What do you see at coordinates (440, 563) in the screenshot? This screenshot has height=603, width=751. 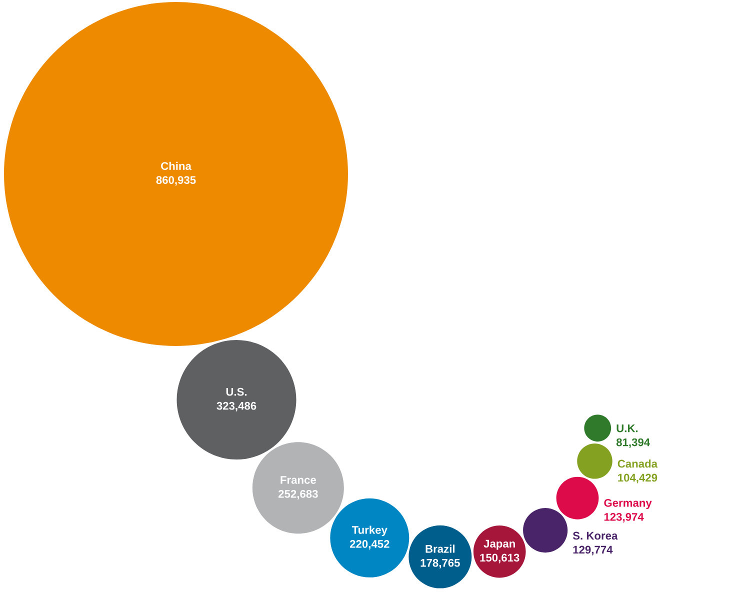 I see `data-label: 178,765` at bounding box center [440, 563].